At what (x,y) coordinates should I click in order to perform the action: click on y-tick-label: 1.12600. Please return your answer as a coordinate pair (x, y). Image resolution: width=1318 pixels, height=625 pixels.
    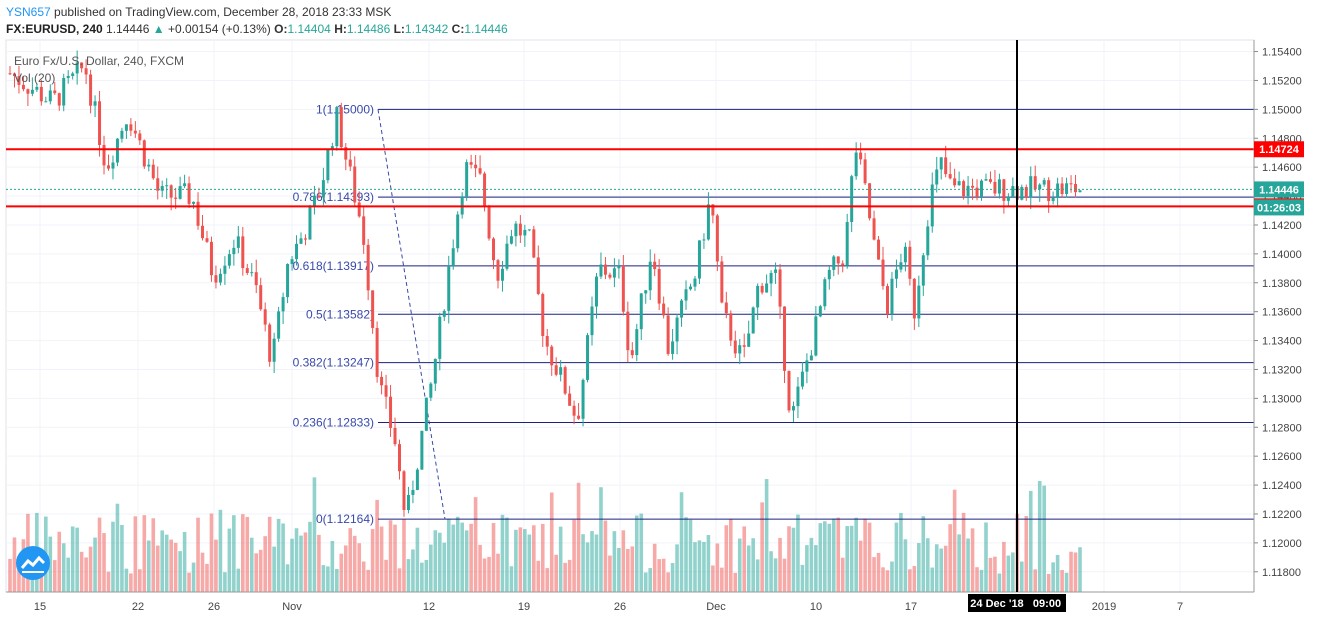
    Looking at the image, I should click on (1282, 457).